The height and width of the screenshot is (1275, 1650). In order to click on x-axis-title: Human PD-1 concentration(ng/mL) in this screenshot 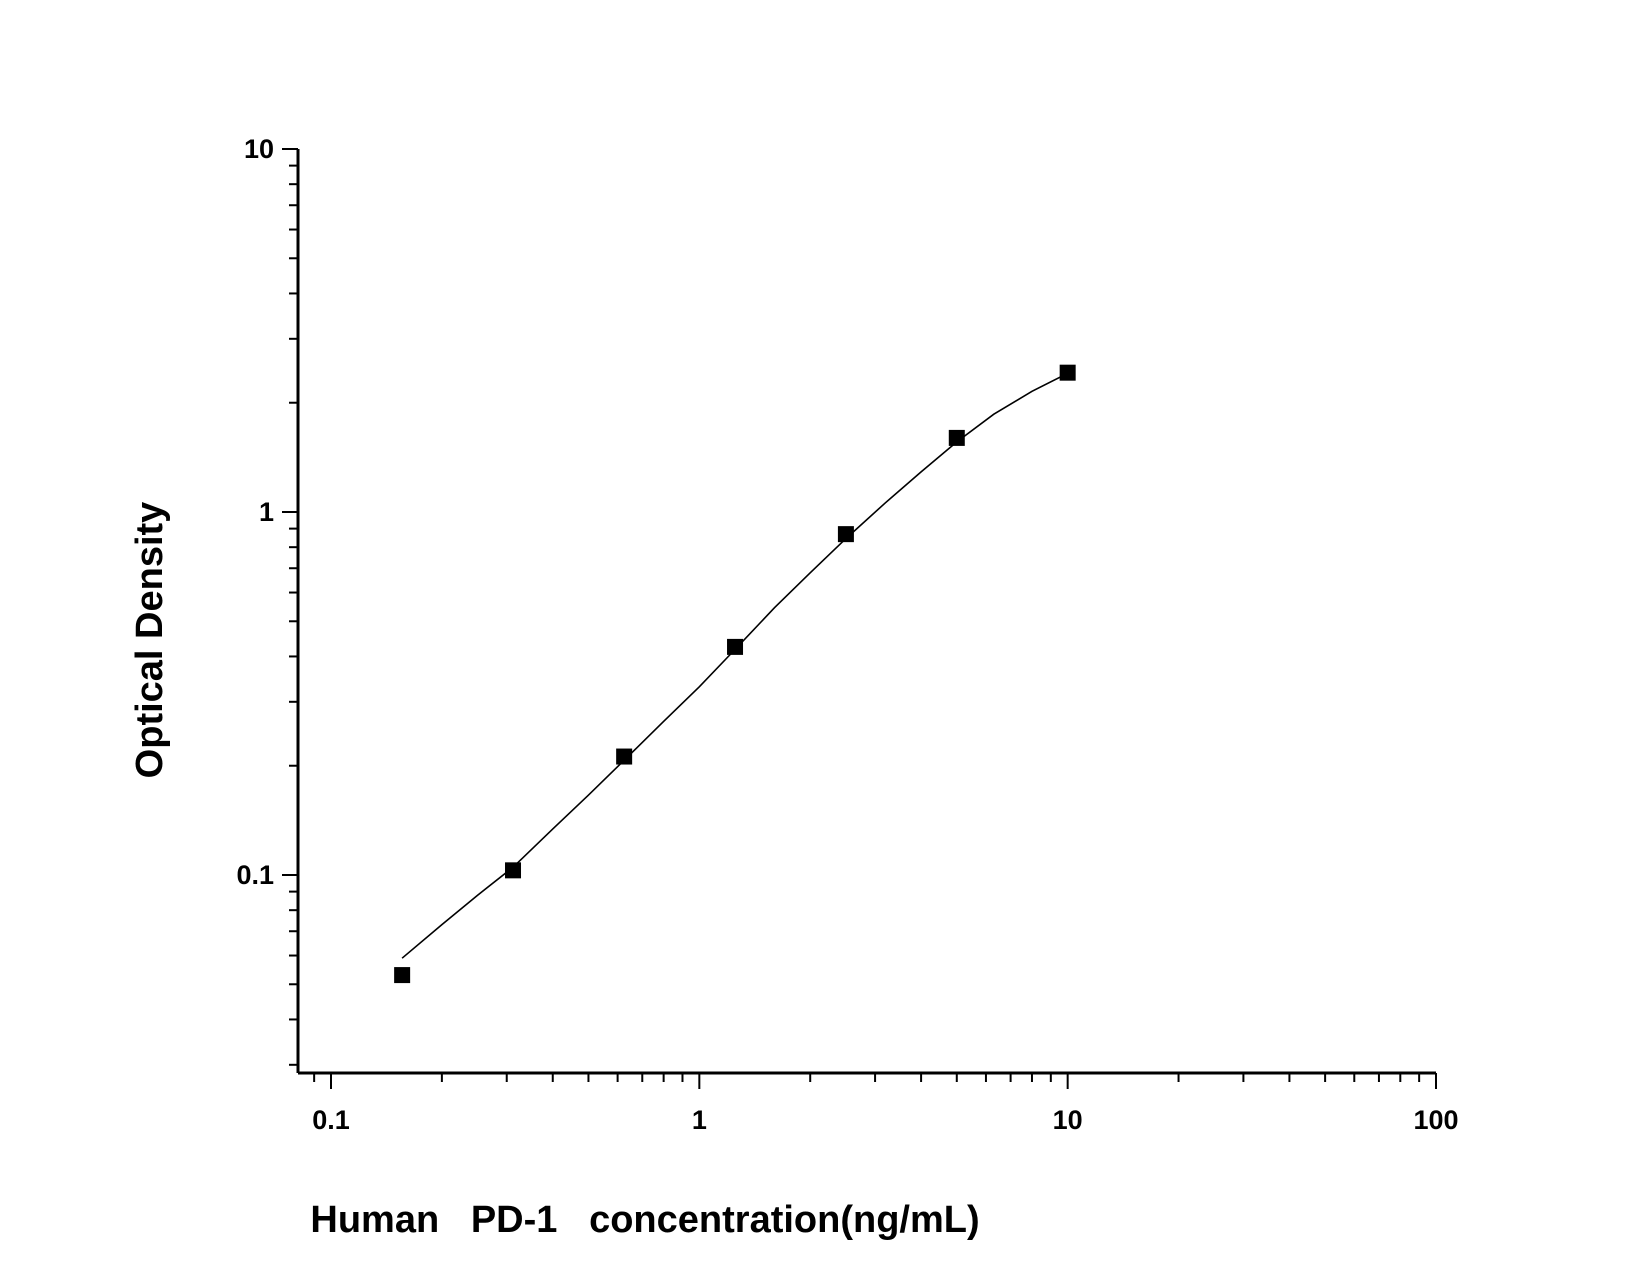, I will do `click(644, 1220)`.